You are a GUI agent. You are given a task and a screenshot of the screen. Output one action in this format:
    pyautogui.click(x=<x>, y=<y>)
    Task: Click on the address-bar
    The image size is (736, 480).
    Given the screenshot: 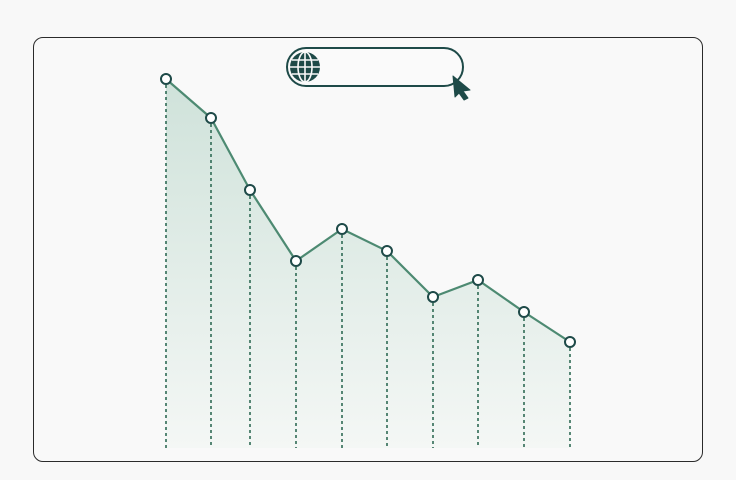 What is the action you would take?
    pyautogui.click(x=375, y=67)
    